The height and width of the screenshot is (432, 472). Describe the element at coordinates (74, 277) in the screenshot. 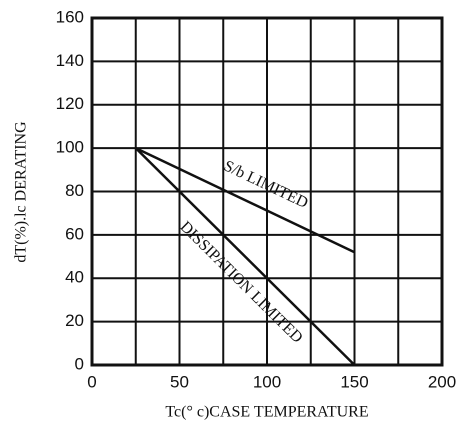

I see `y-tick-label: 40` at that location.